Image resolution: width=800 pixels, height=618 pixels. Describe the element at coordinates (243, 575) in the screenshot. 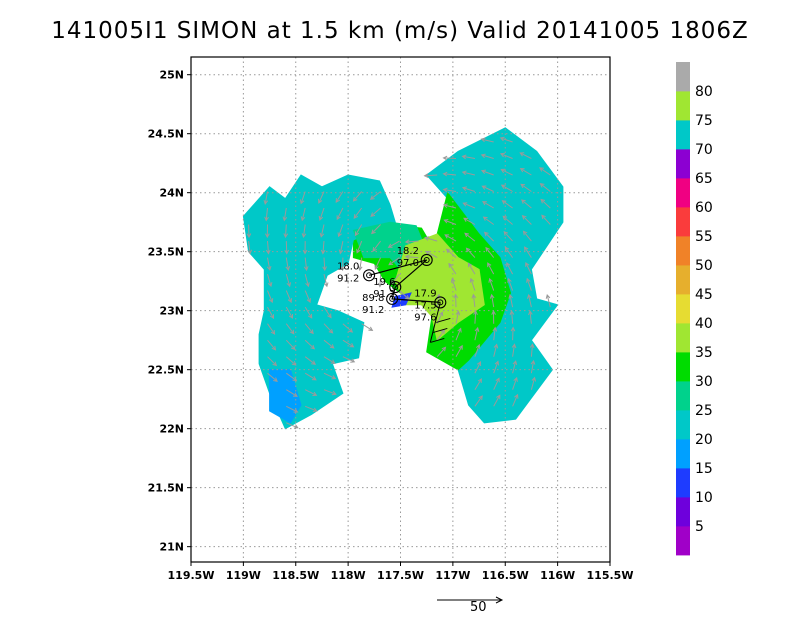

I see `x-tick-label-1: 119W` at that location.